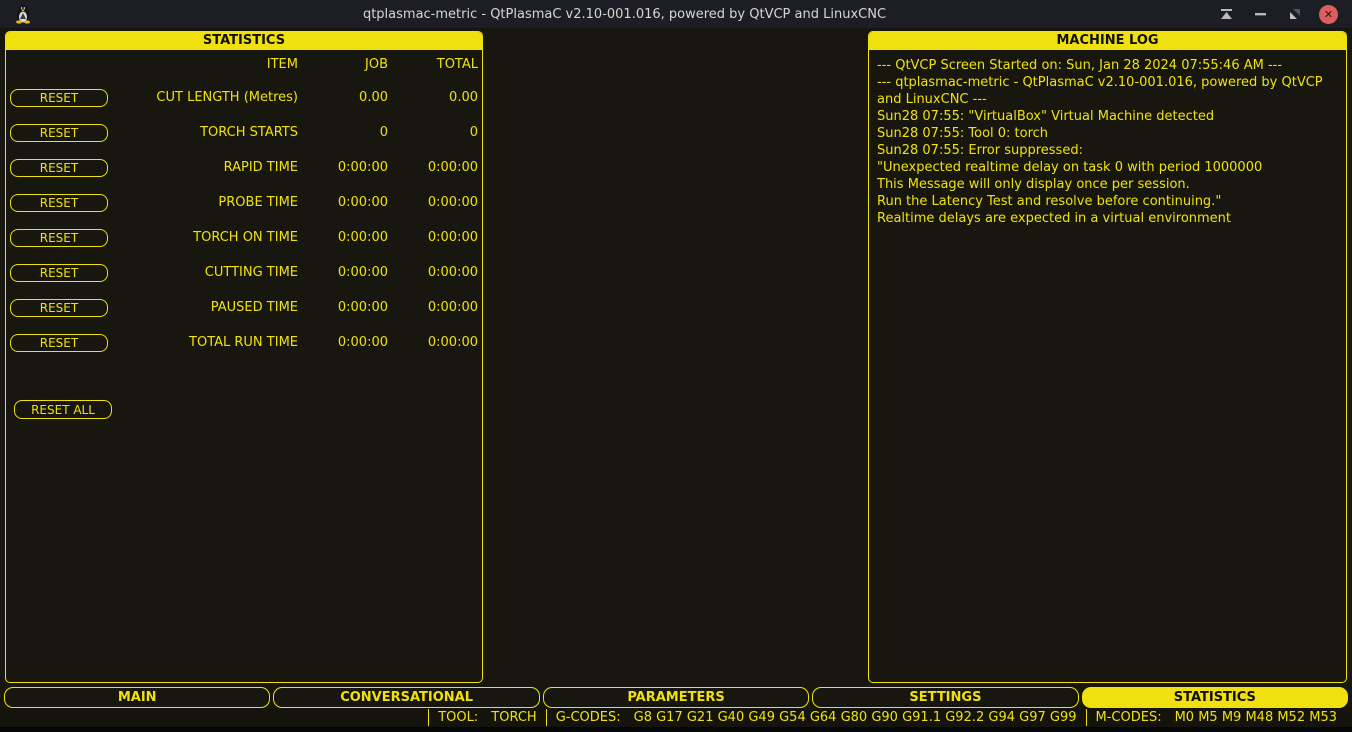 Image resolution: width=1352 pixels, height=732 pixels. I want to click on shade-icon, so click(1226, 14).